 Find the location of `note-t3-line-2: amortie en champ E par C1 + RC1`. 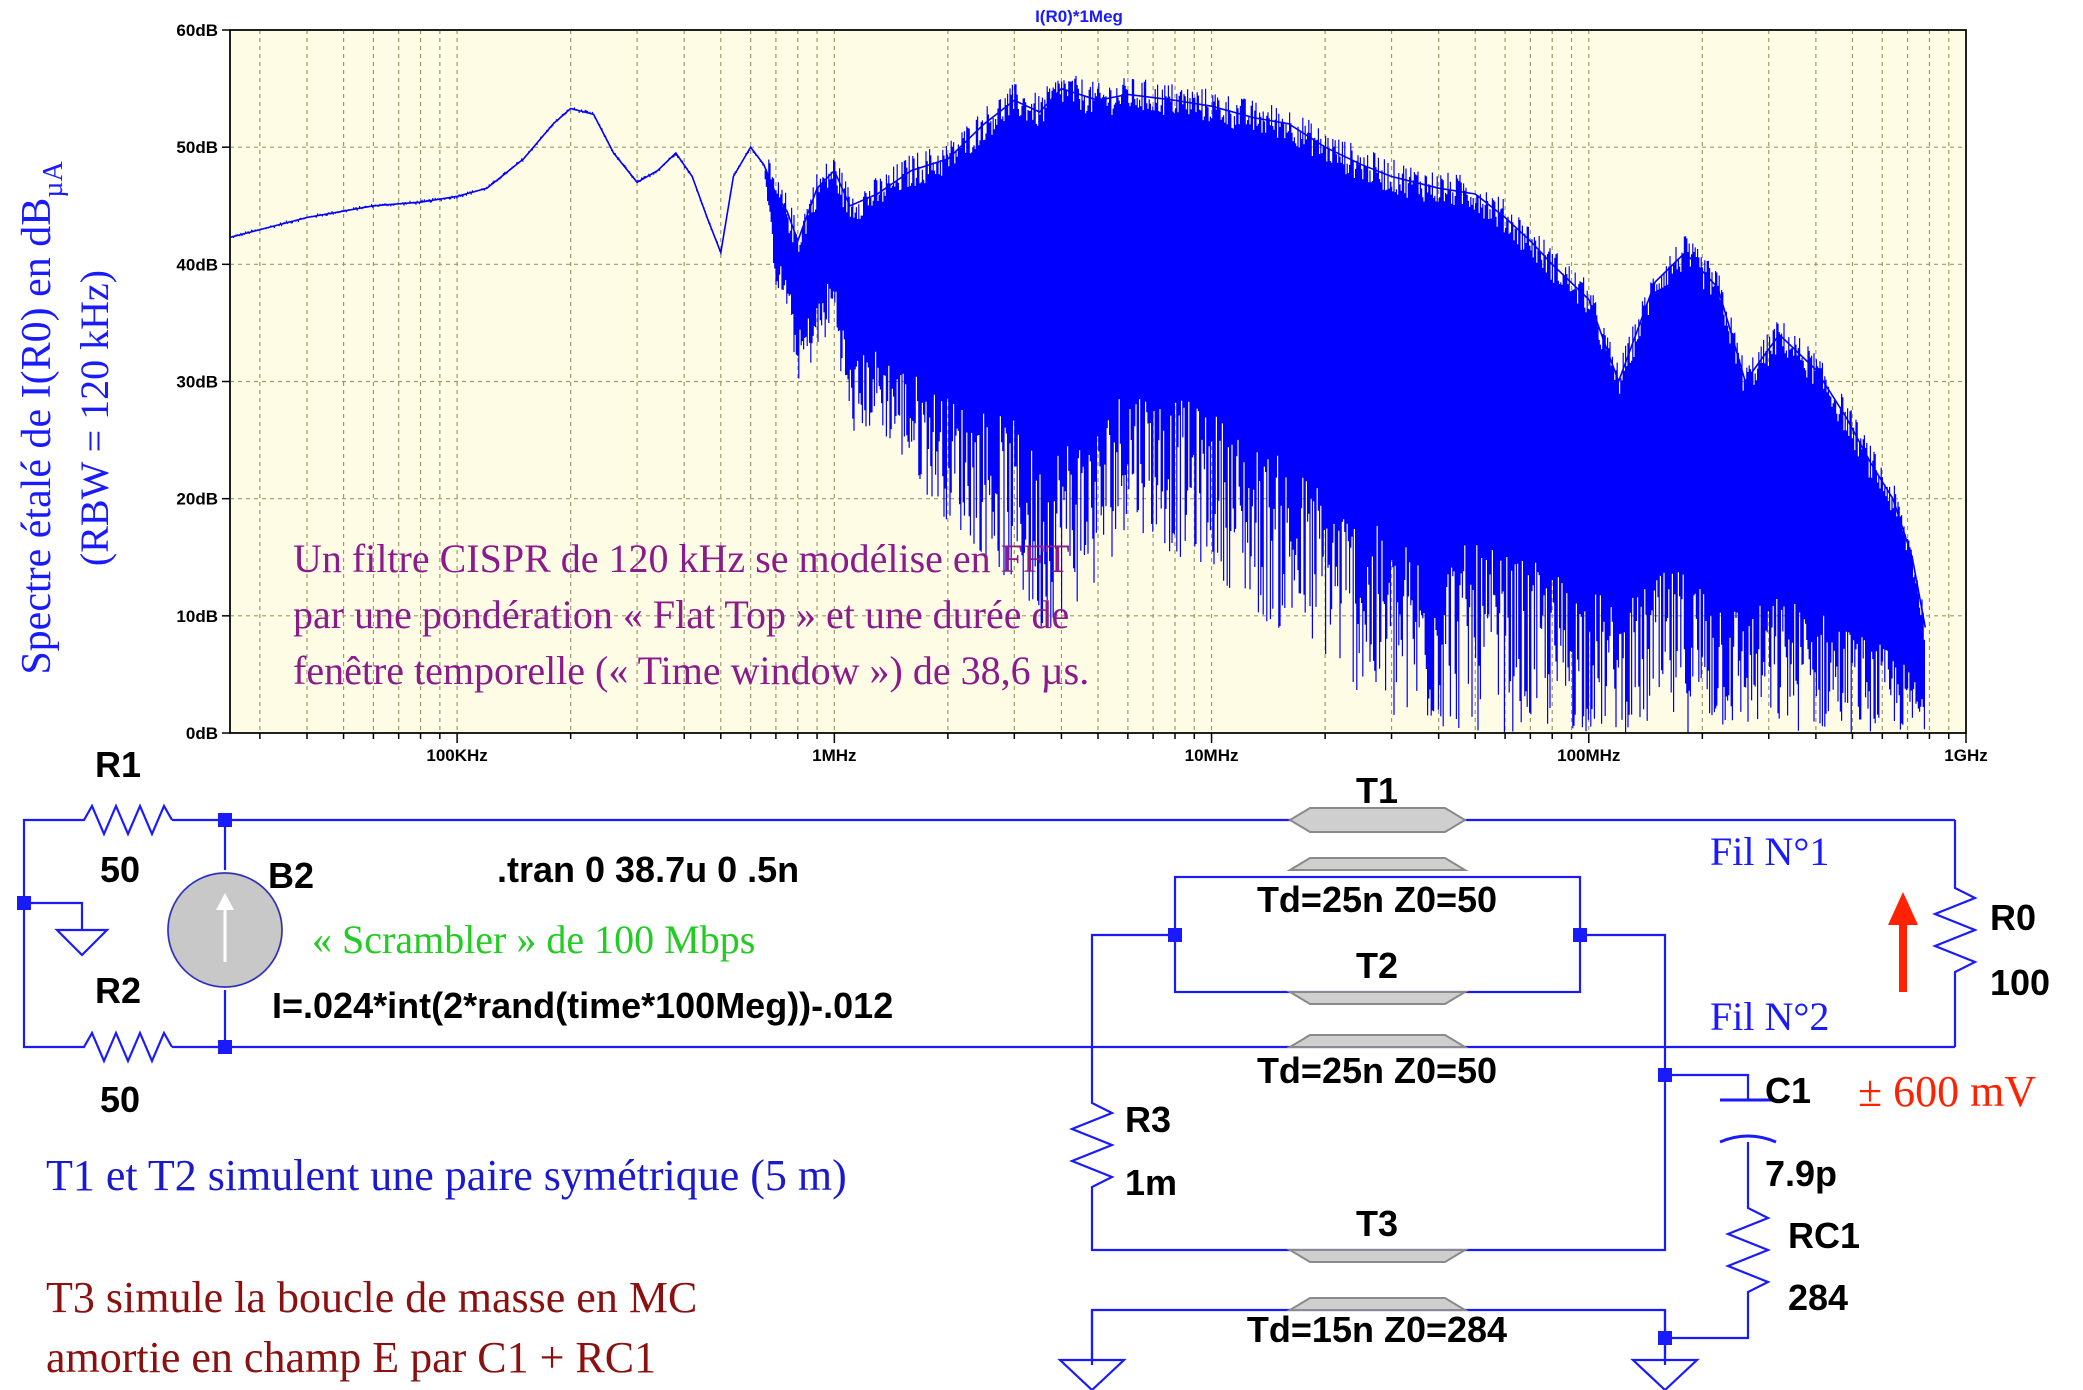

note-t3-line-2: amortie en champ E par C1 + RC1 is located at coordinates (351, 1357).